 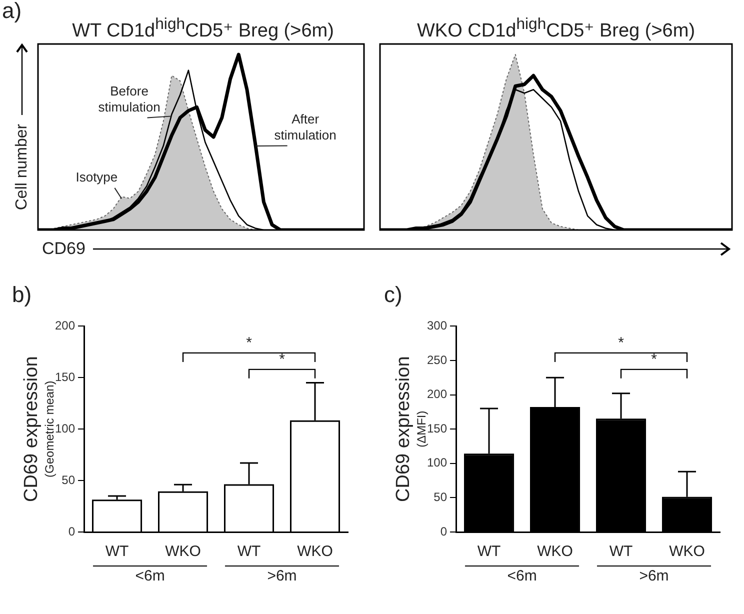 I want to click on chart-title: b), so click(x=22, y=295).